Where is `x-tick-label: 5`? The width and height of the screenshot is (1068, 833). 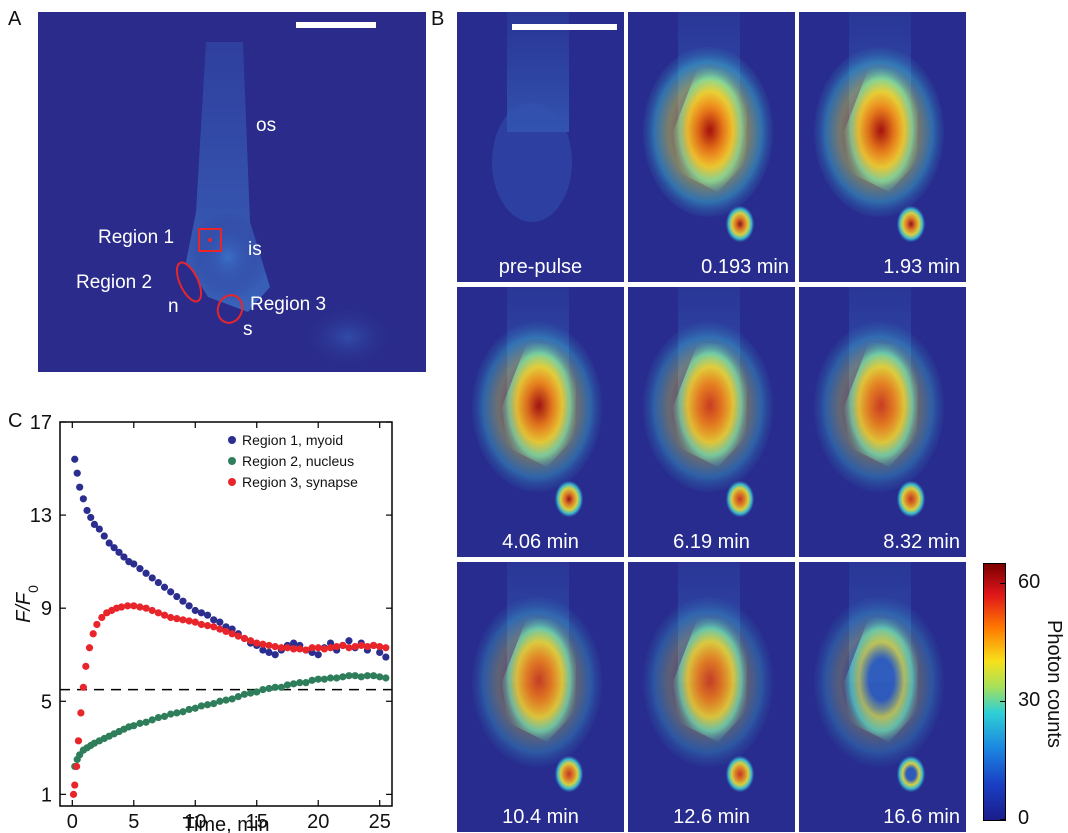
x-tick-label: 5 is located at coordinates (133, 822).